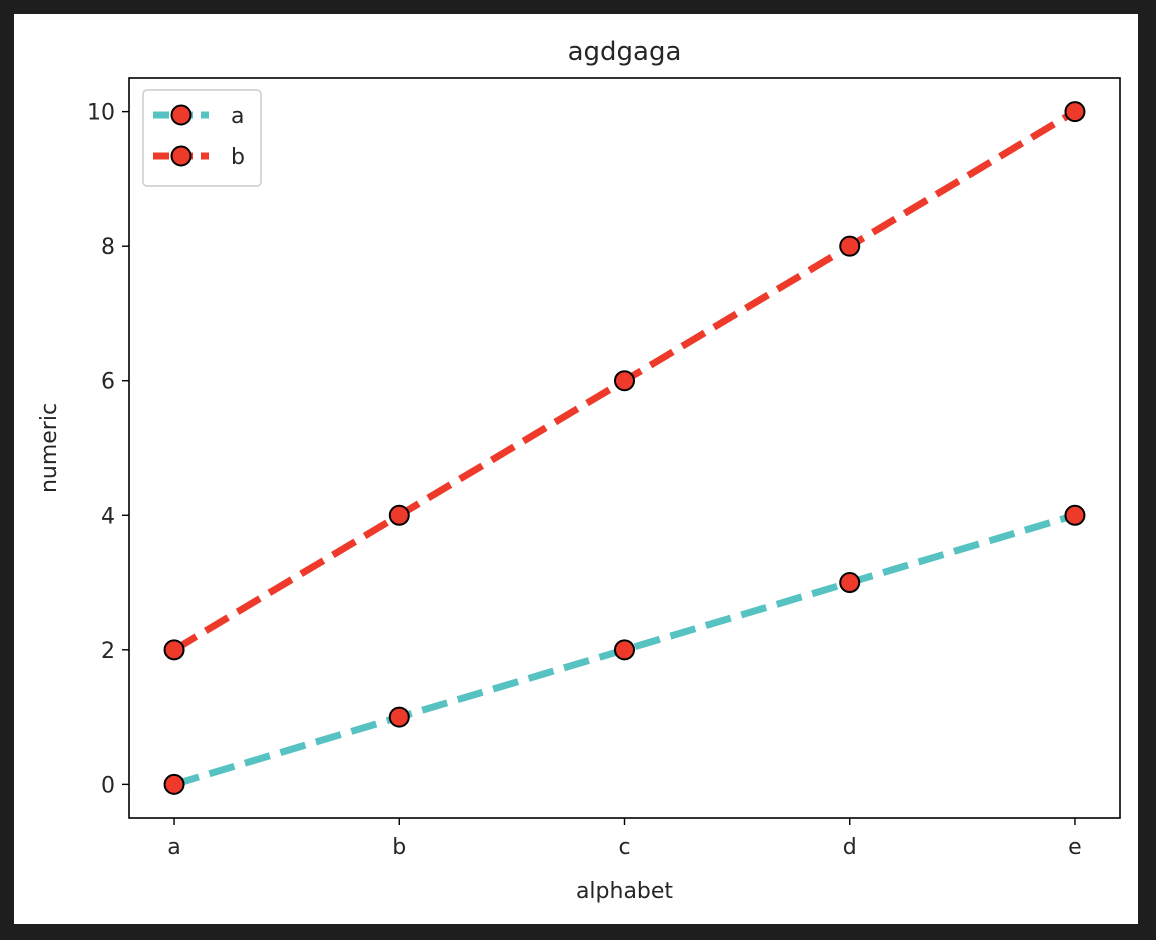 The image size is (1156, 940). Describe the element at coordinates (108, 785) in the screenshot. I see `y-tick-label: 0` at that location.